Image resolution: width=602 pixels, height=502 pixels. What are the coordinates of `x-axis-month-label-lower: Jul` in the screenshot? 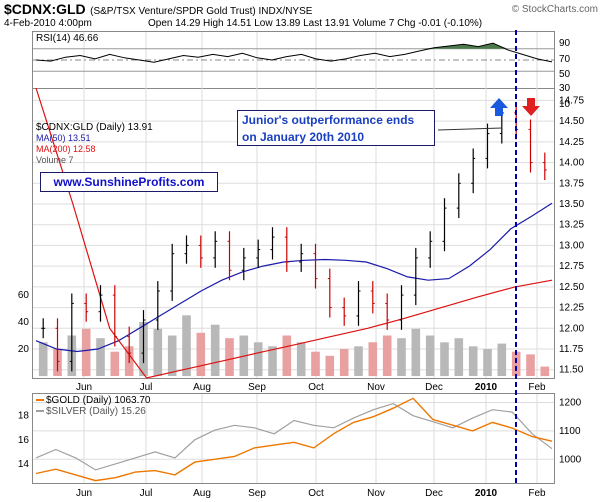 It's located at (146, 493).